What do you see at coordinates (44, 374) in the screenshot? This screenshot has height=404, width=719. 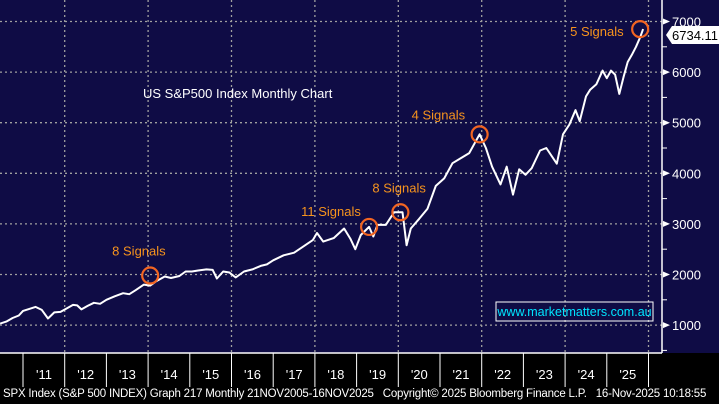 I see `x-tick-label: '11` at bounding box center [44, 374].